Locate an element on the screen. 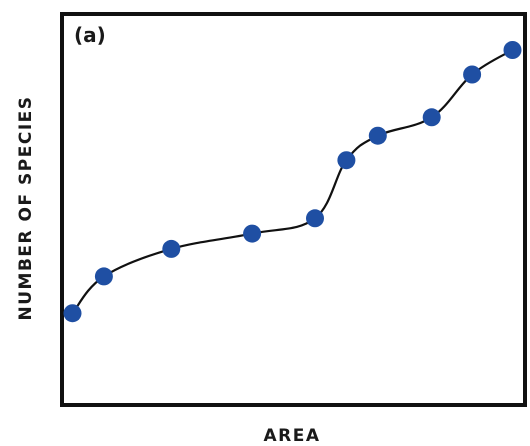 The height and width of the screenshot is (446, 530). panel-label: (a) is located at coordinates (90, 35).